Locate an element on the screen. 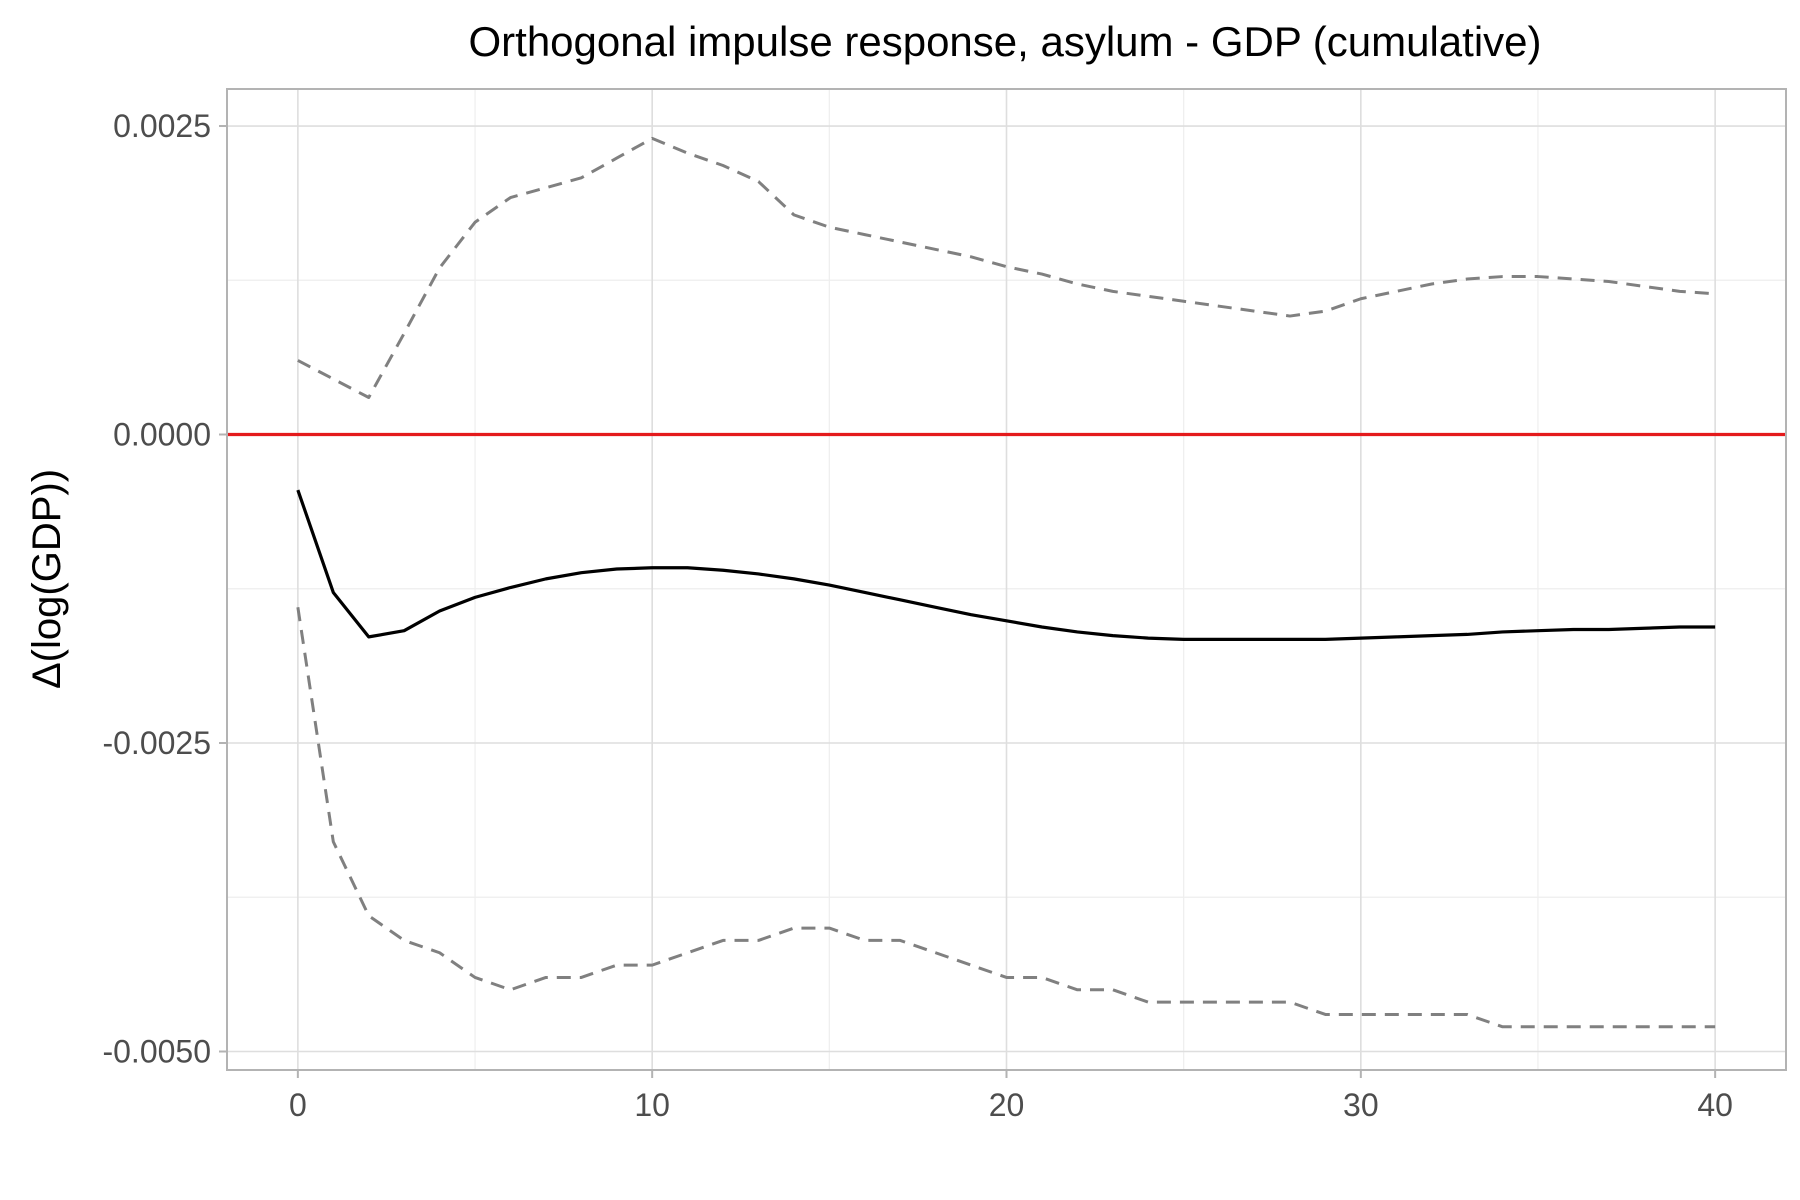 Image resolution: width=1800 pixels, height=1200 pixels. y-tick-label: 0.0000 is located at coordinates (162, 435).